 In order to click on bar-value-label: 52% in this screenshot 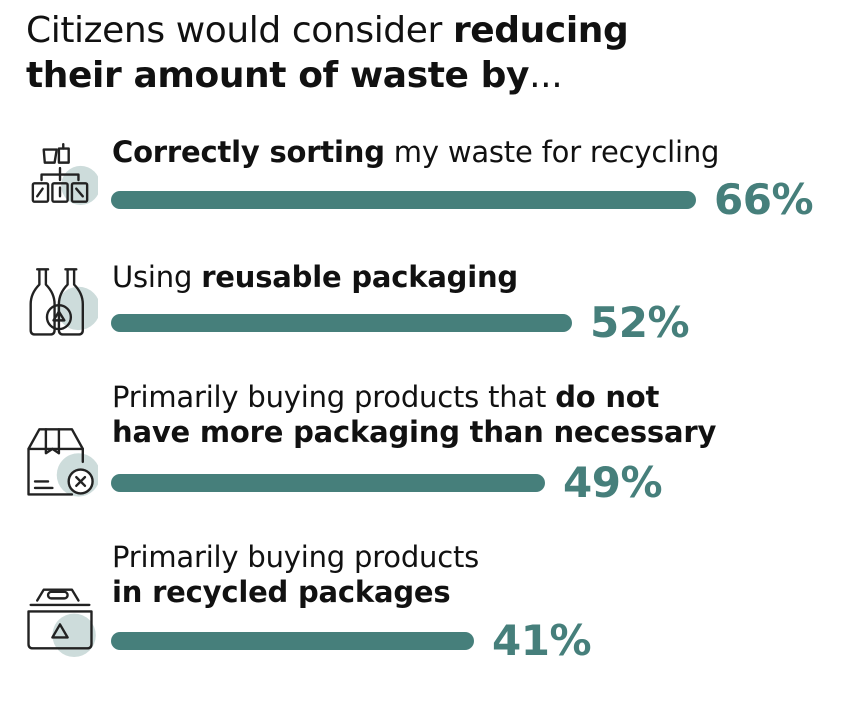, I will do `click(640, 322)`.